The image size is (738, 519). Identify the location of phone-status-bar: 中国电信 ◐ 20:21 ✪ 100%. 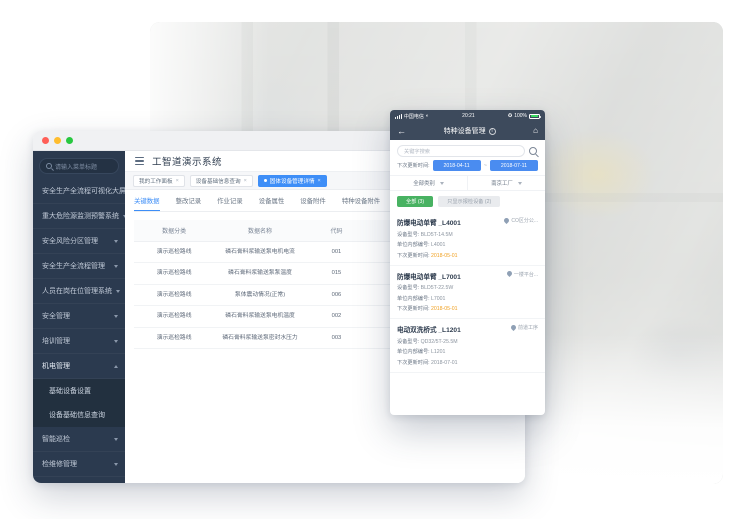
(467, 116).